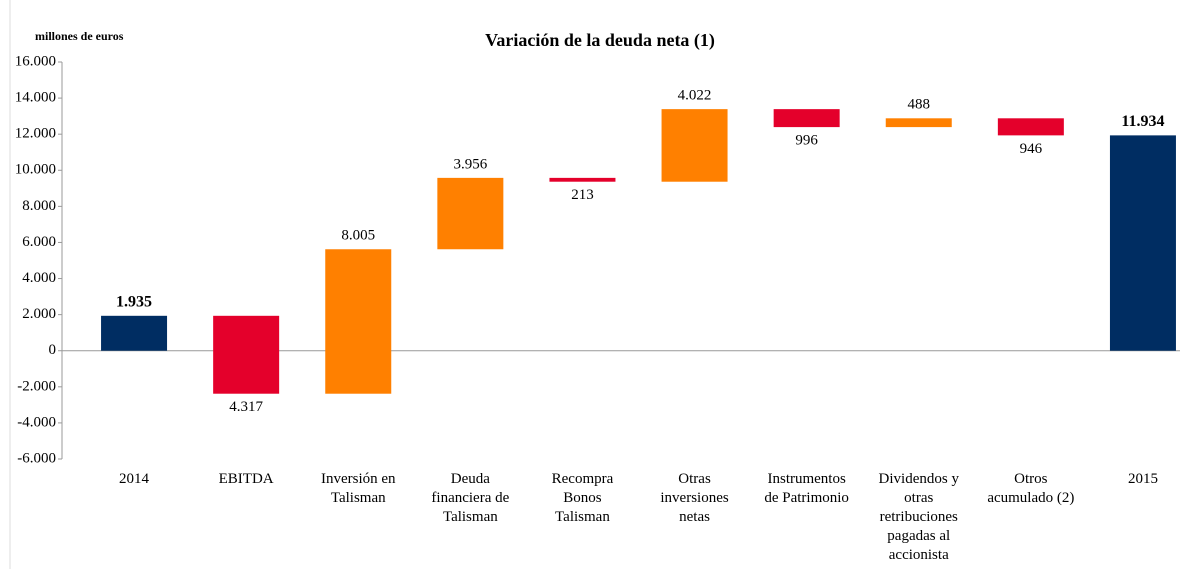 This screenshot has height=569, width=1182. I want to click on y-tick-label: 6.000, so click(39, 242).